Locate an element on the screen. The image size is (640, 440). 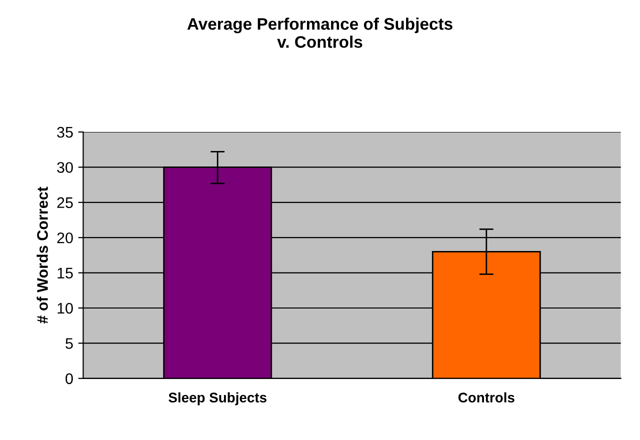
chart-title: Average Performance of Subjects v. Controls is located at coordinates (319, 33).